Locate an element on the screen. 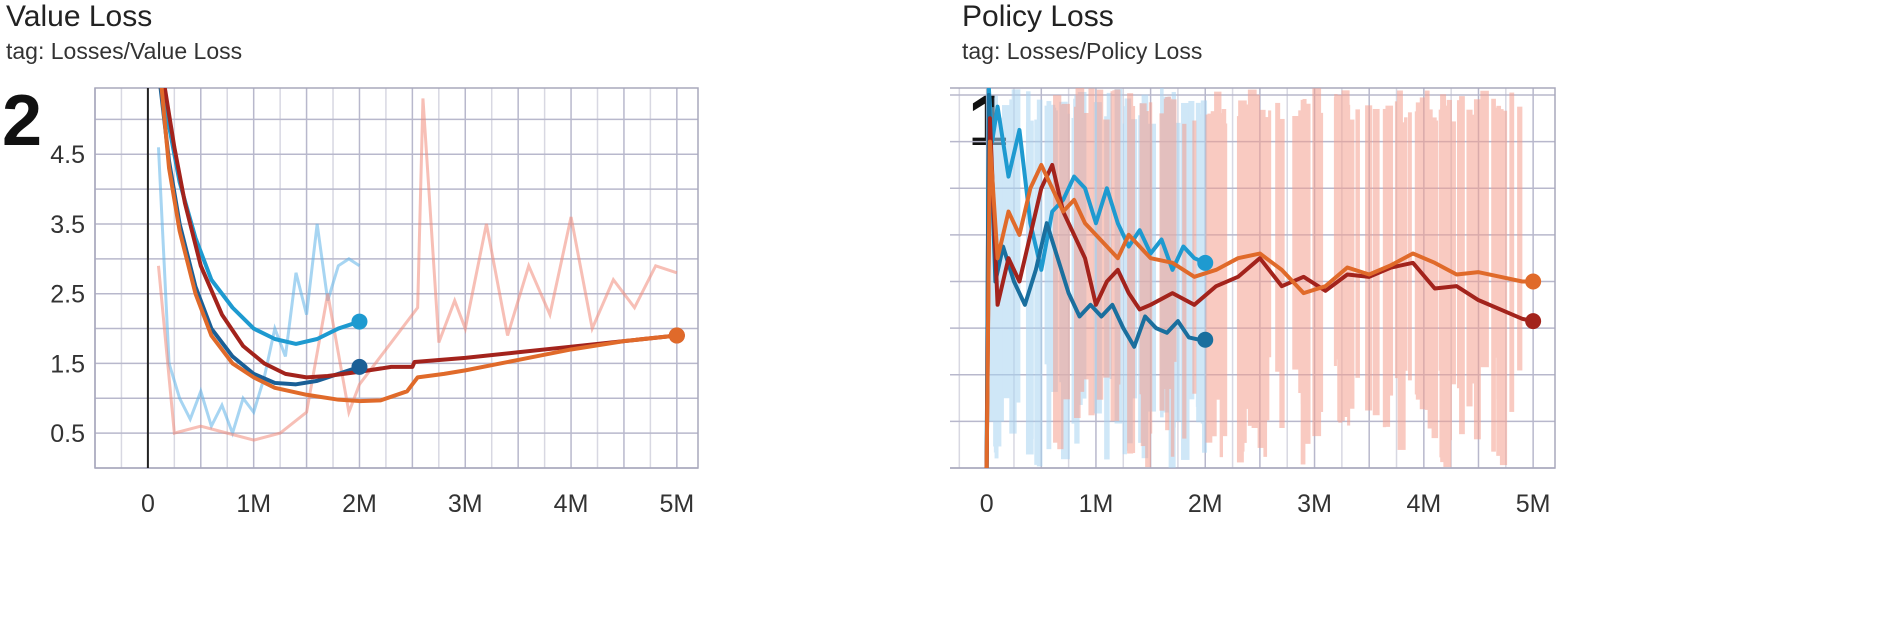 This screenshot has width=1900, height=627. panel-marker: 2 is located at coordinates (22, 121).